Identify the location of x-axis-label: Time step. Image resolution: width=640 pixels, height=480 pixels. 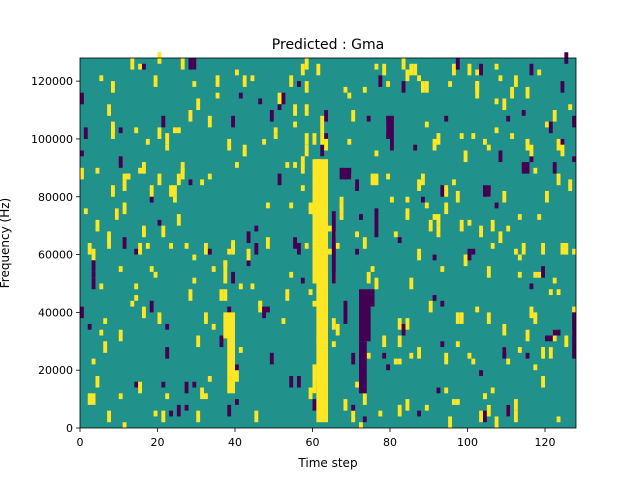
(327, 463).